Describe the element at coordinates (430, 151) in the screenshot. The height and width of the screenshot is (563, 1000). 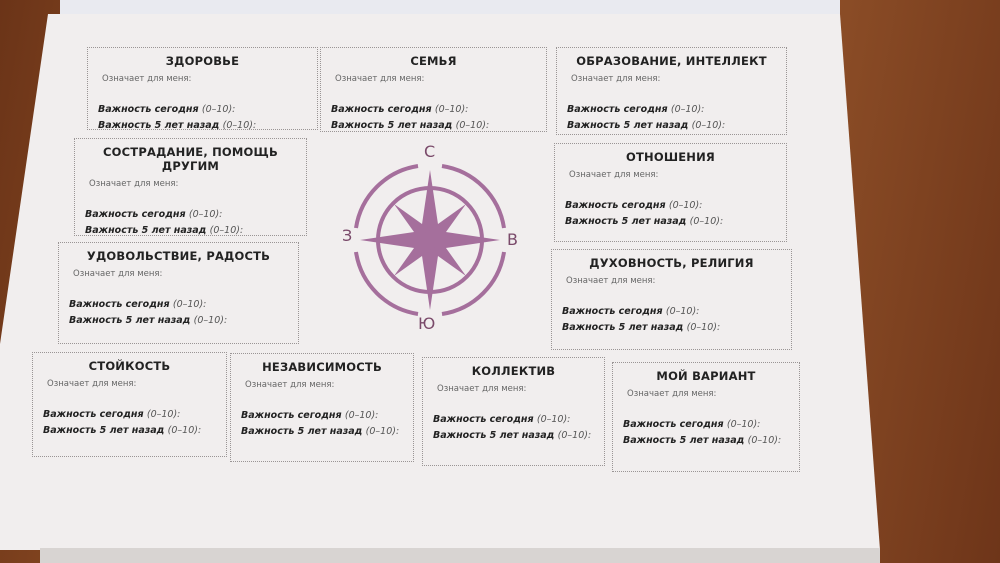
I see `compass-north-label: С` at that location.